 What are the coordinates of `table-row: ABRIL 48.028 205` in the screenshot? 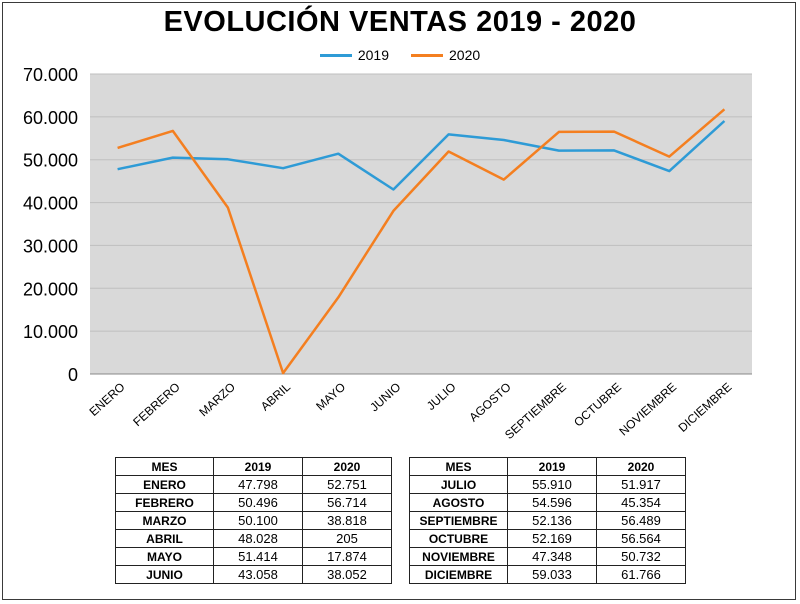 It's located at (253, 538).